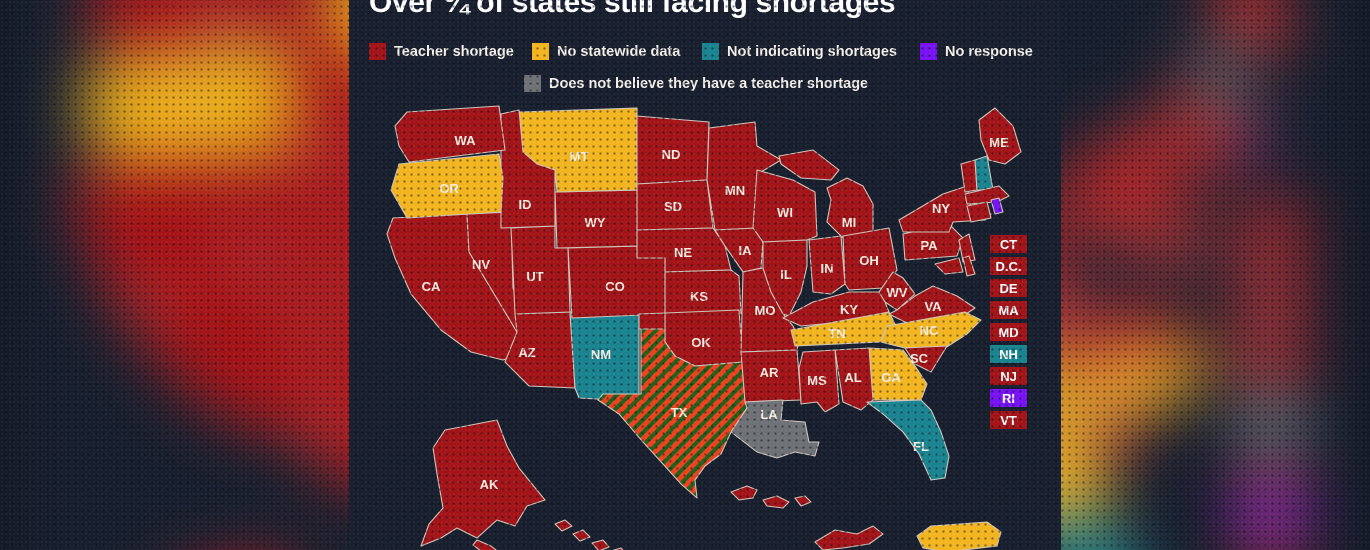 The width and height of the screenshot is (1370, 550). Describe the element at coordinates (671, 154) in the screenshot. I see `state-label-ND: ND` at that location.